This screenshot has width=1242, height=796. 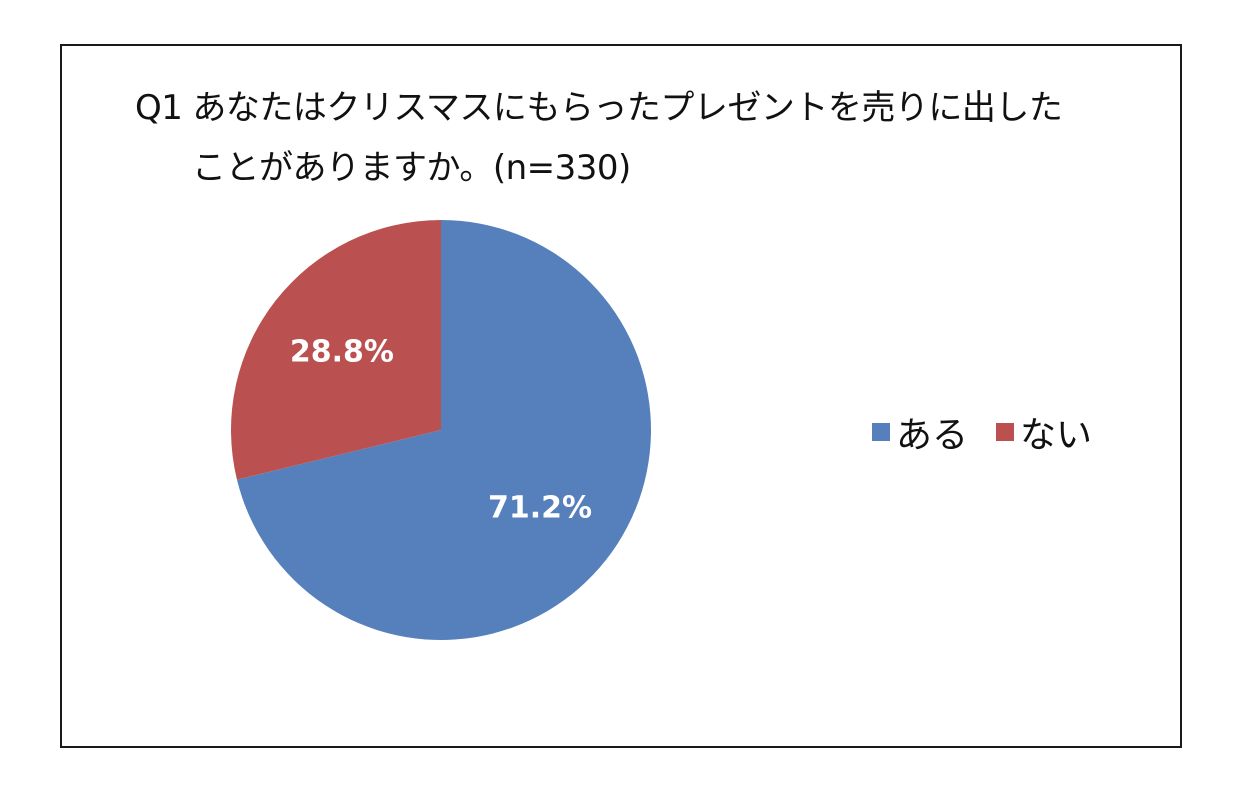 I want to click on chart-title-line2: ことがありますか。(n=330), so click(x=411, y=168).